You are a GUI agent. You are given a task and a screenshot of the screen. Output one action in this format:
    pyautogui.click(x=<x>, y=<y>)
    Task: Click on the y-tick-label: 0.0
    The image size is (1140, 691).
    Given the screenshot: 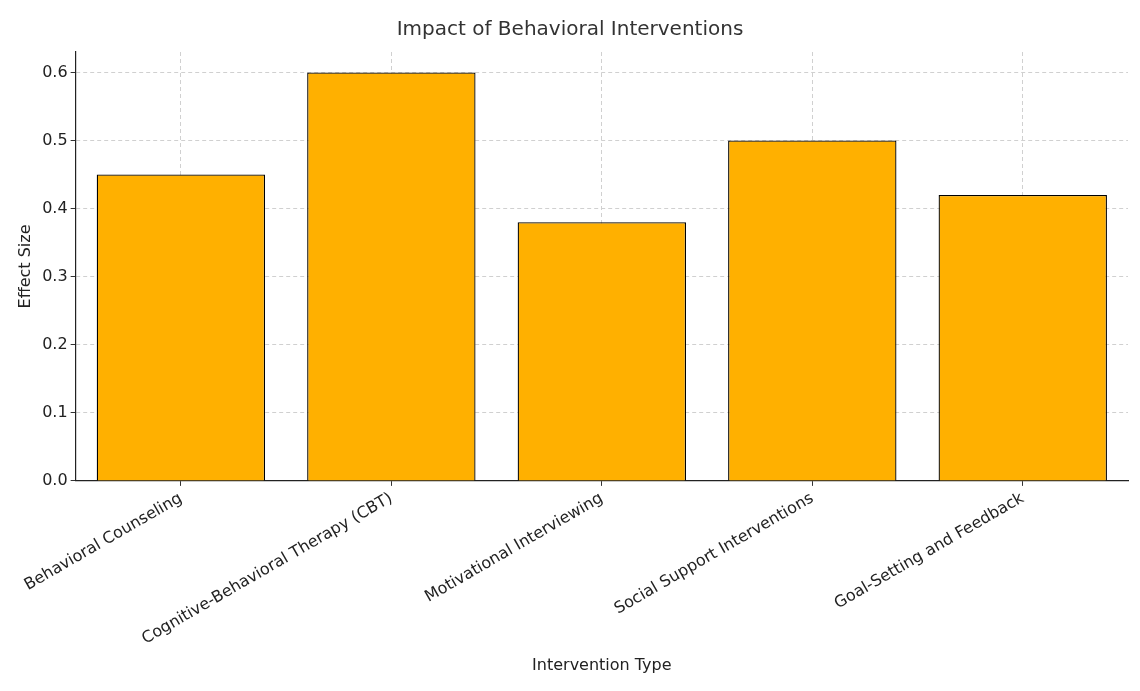 What is the action you would take?
    pyautogui.click(x=55, y=480)
    